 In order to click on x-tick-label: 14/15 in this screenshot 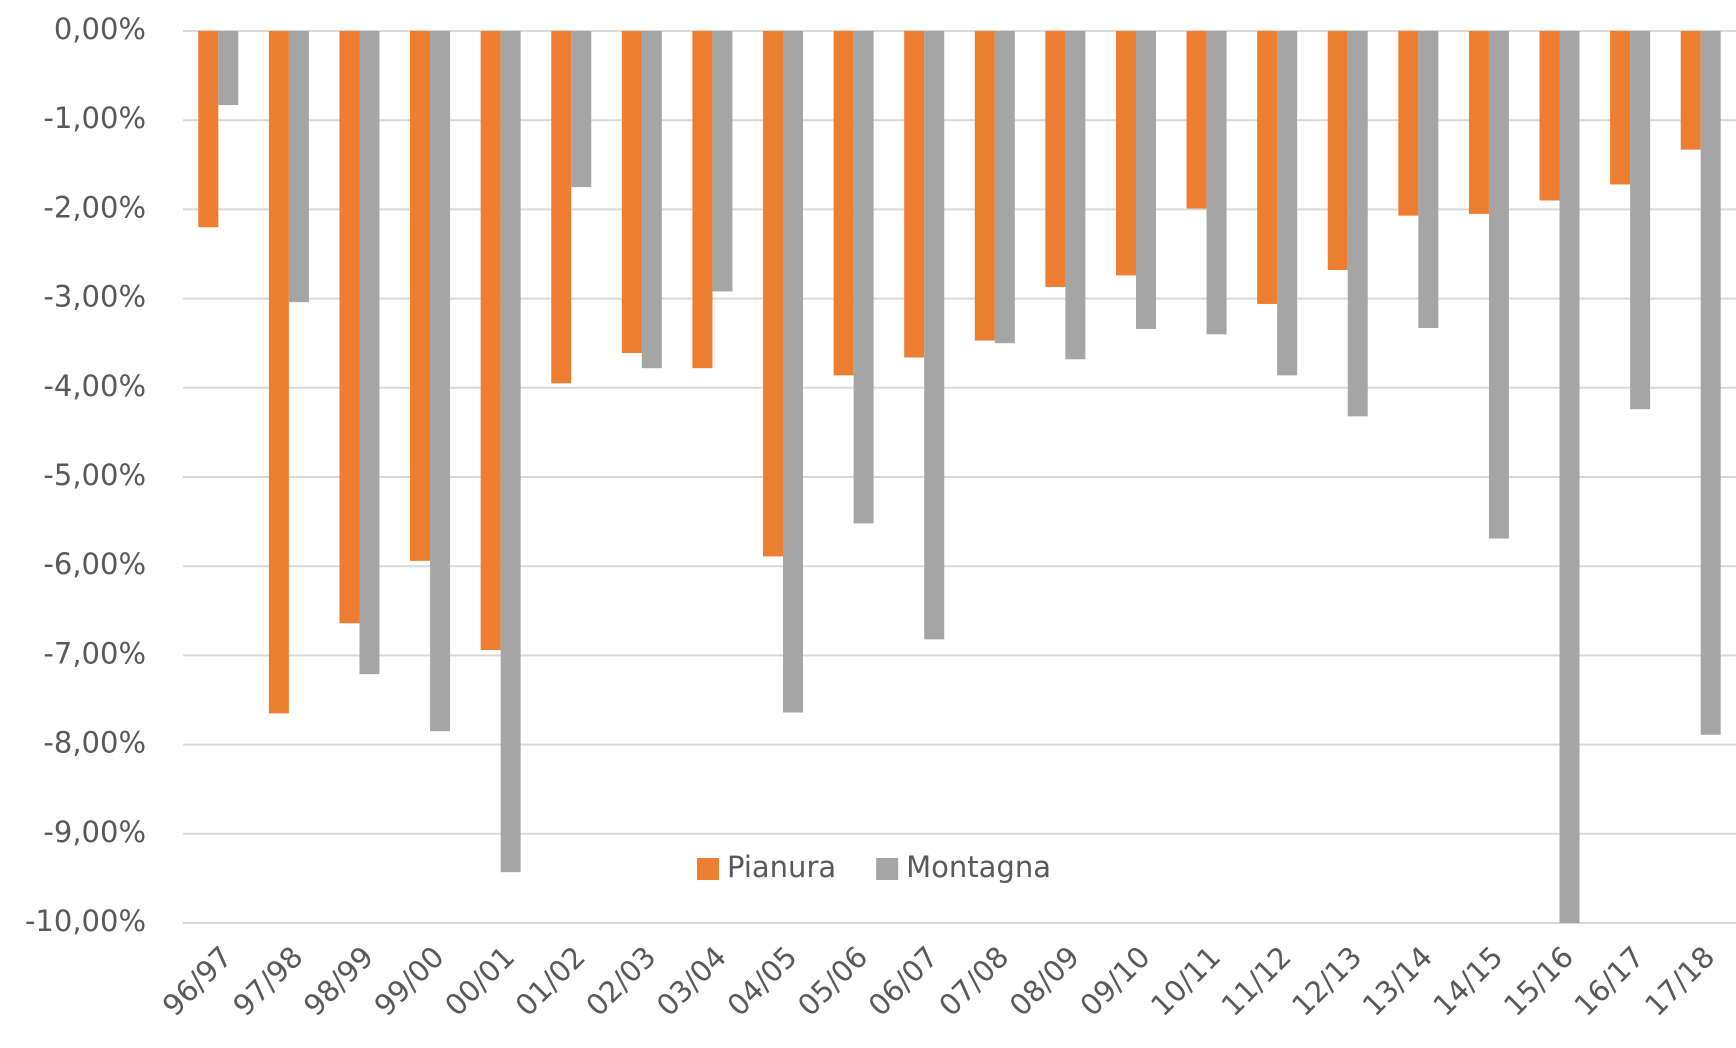, I will do `click(1467, 981)`.